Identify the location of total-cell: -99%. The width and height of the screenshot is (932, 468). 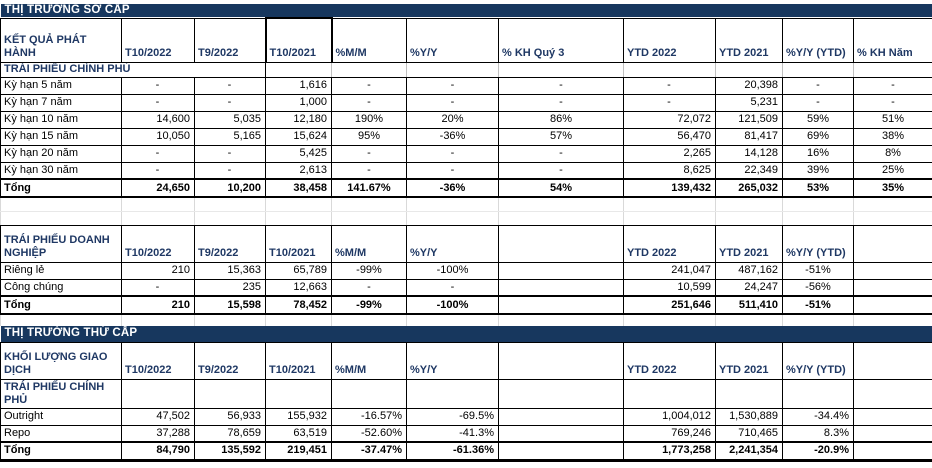
(369, 305).